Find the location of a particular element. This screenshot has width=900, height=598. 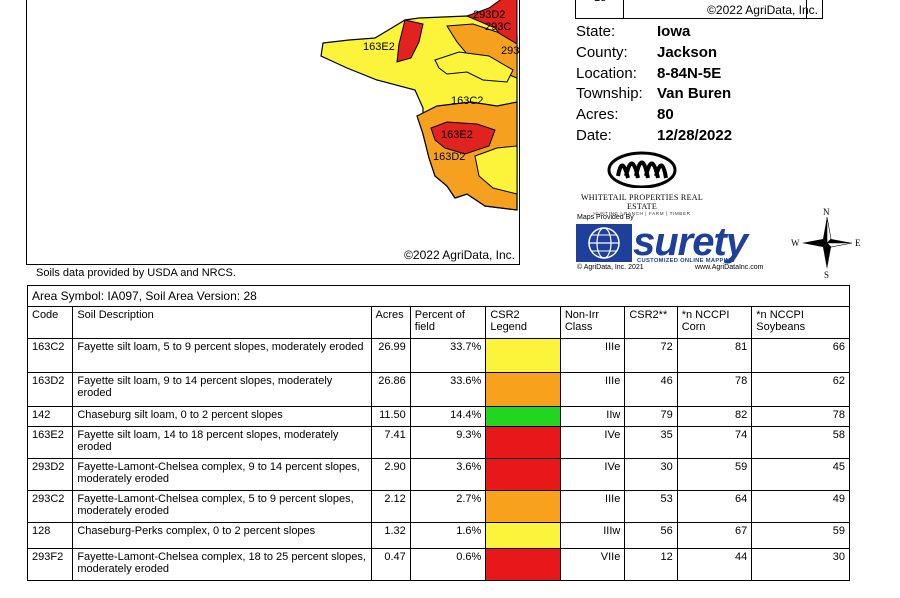

compass-icon: N S W E is located at coordinates (826, 243).